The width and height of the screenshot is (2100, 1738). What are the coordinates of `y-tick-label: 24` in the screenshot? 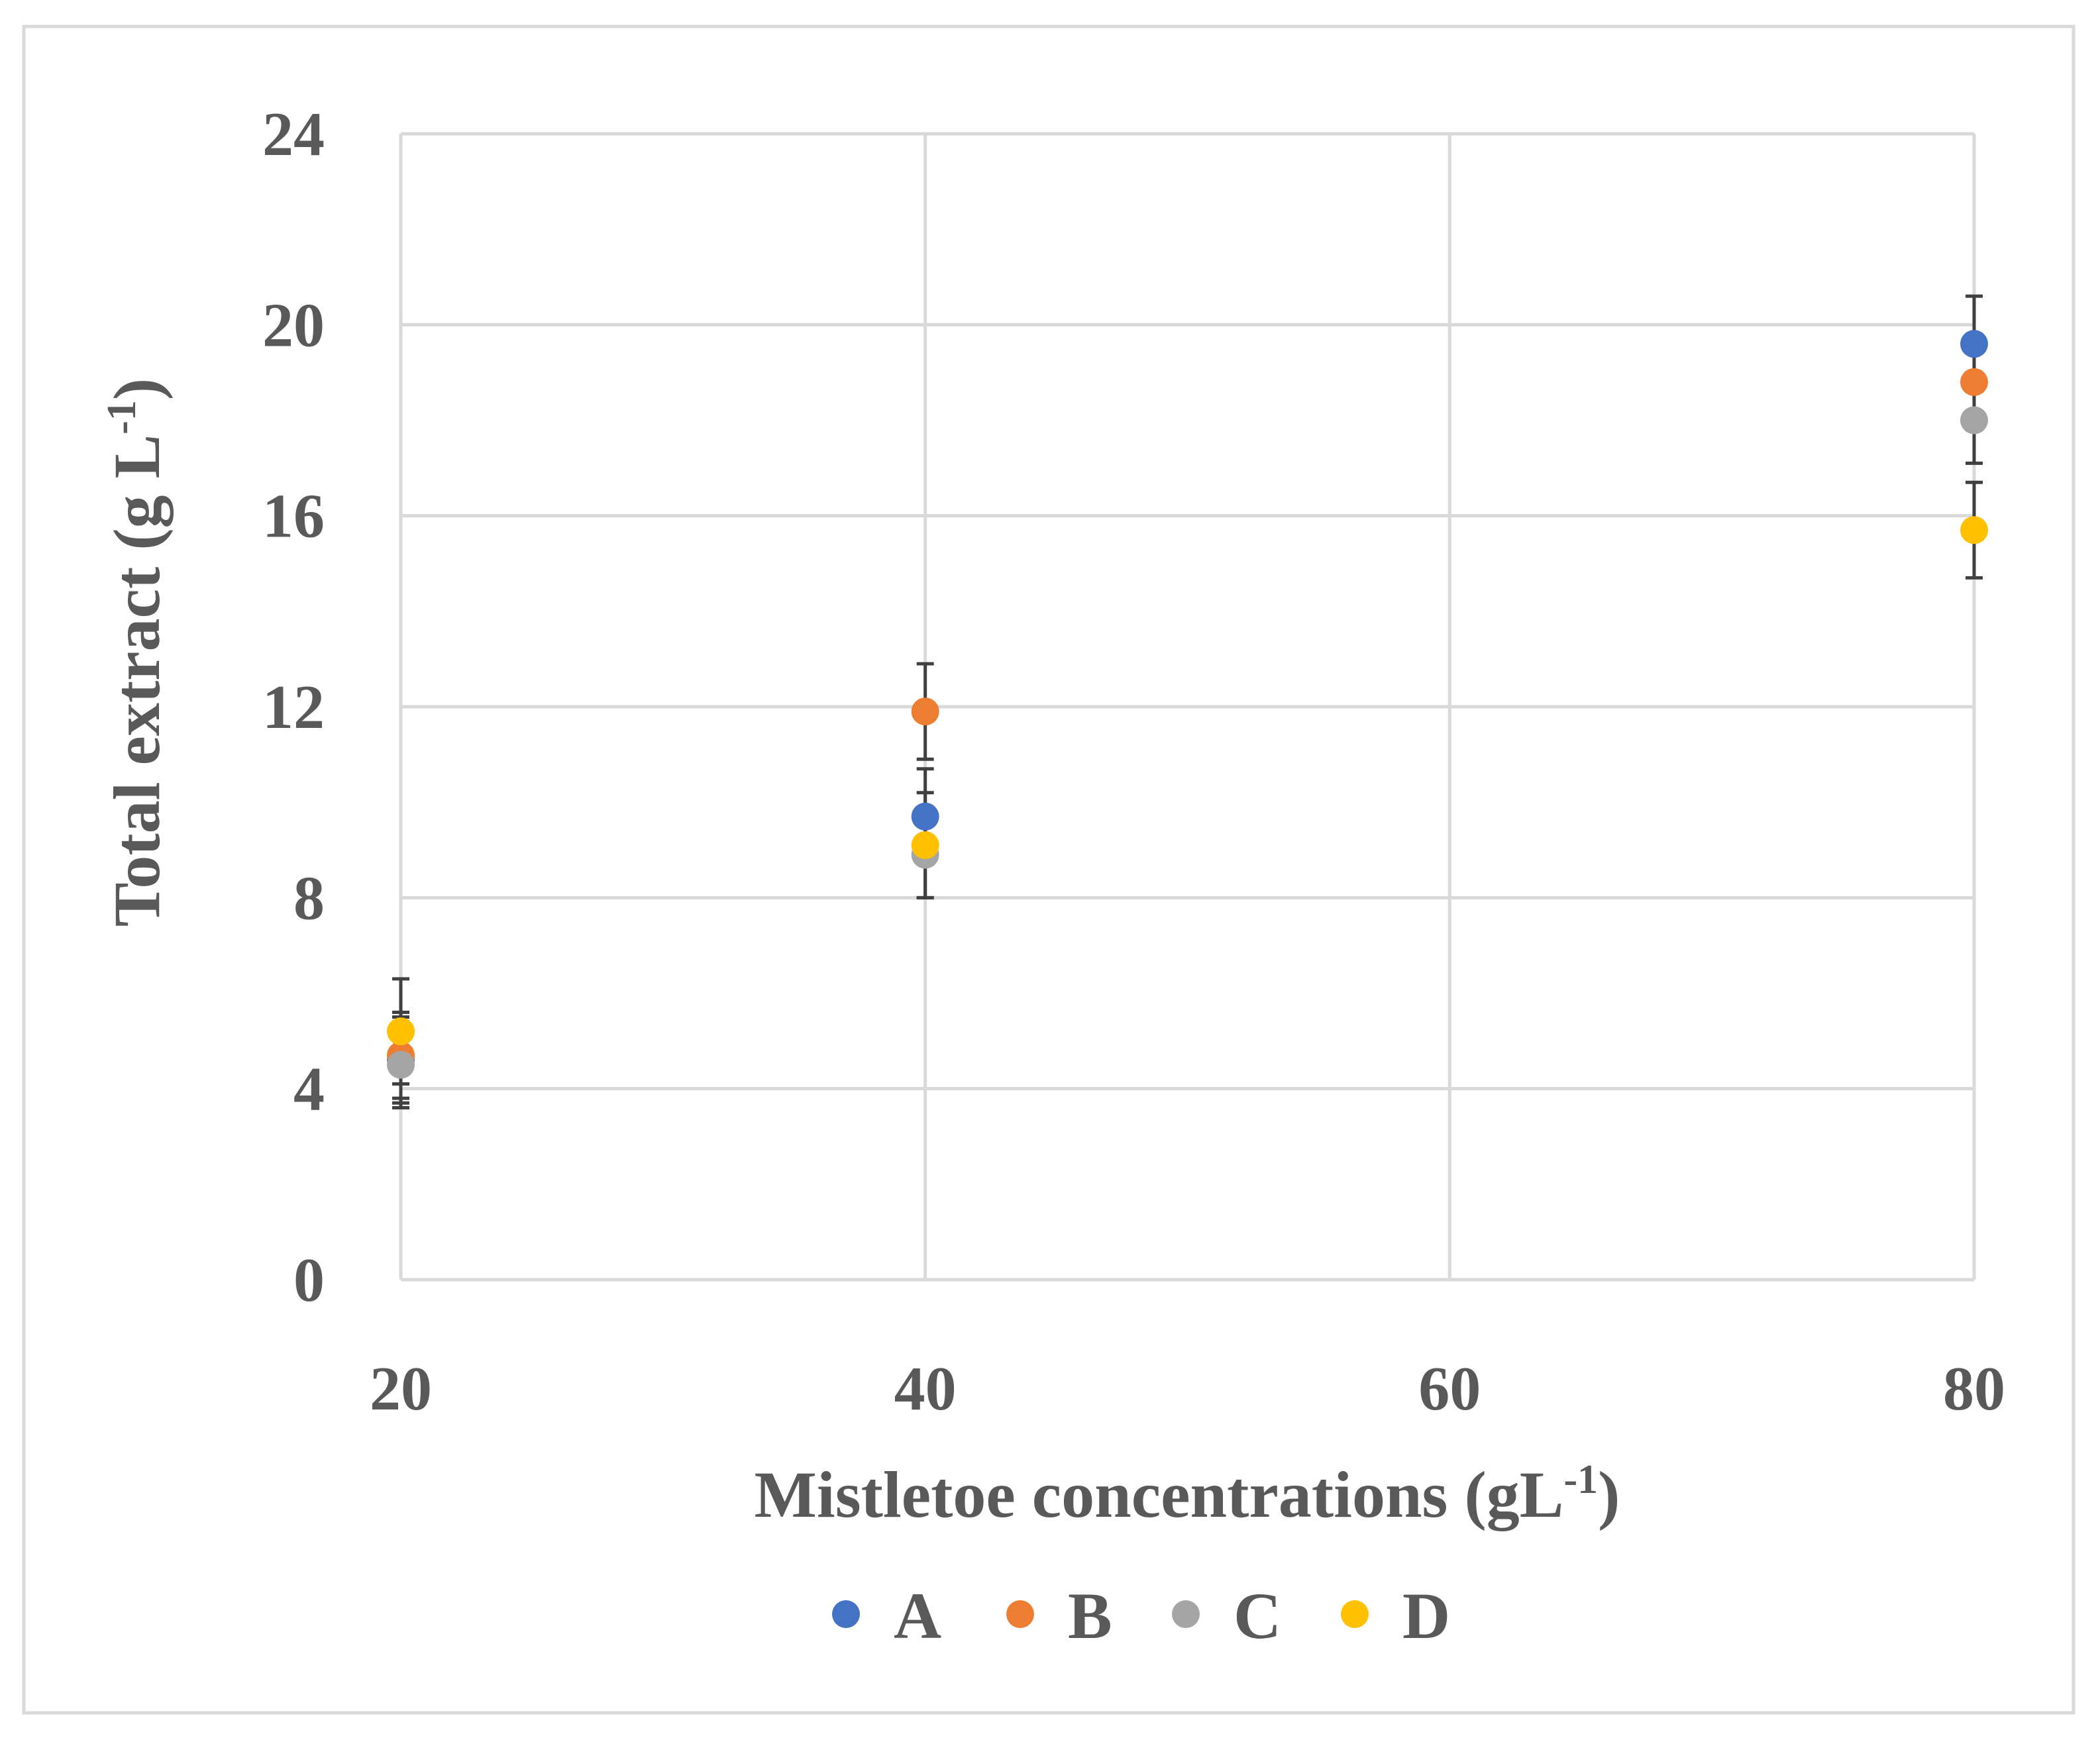 It's located at (293, 135).